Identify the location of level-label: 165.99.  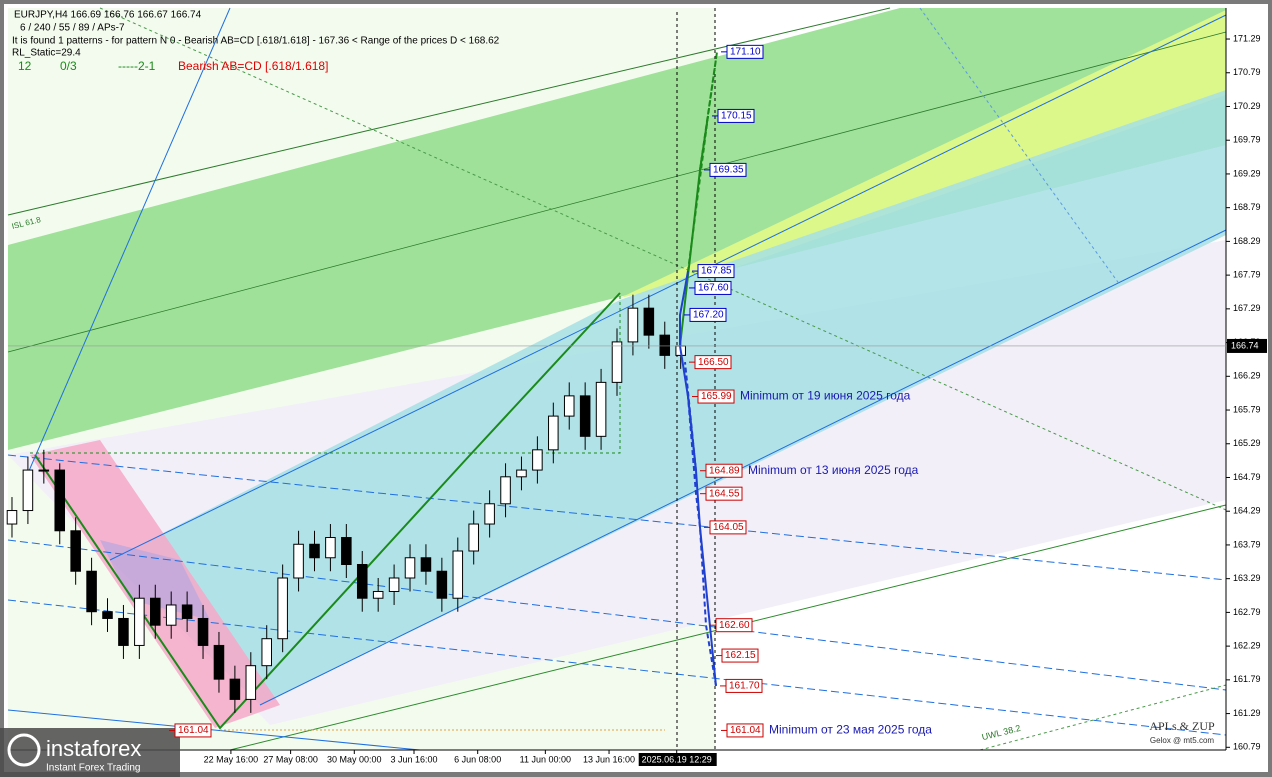
(716, 396).